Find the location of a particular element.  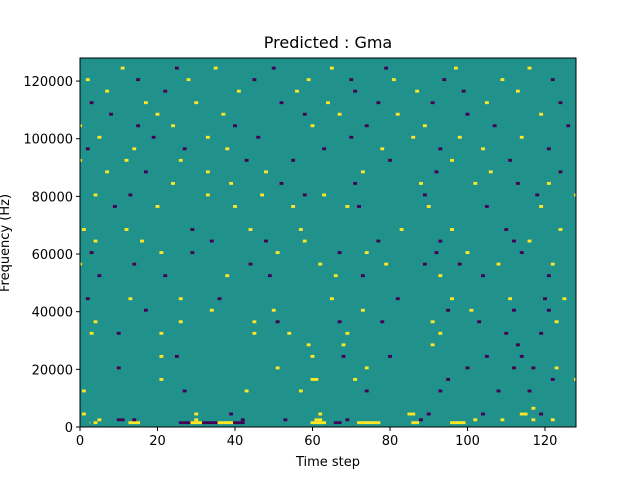

x-tick-label: 120 is located at coordinates (545, 441).